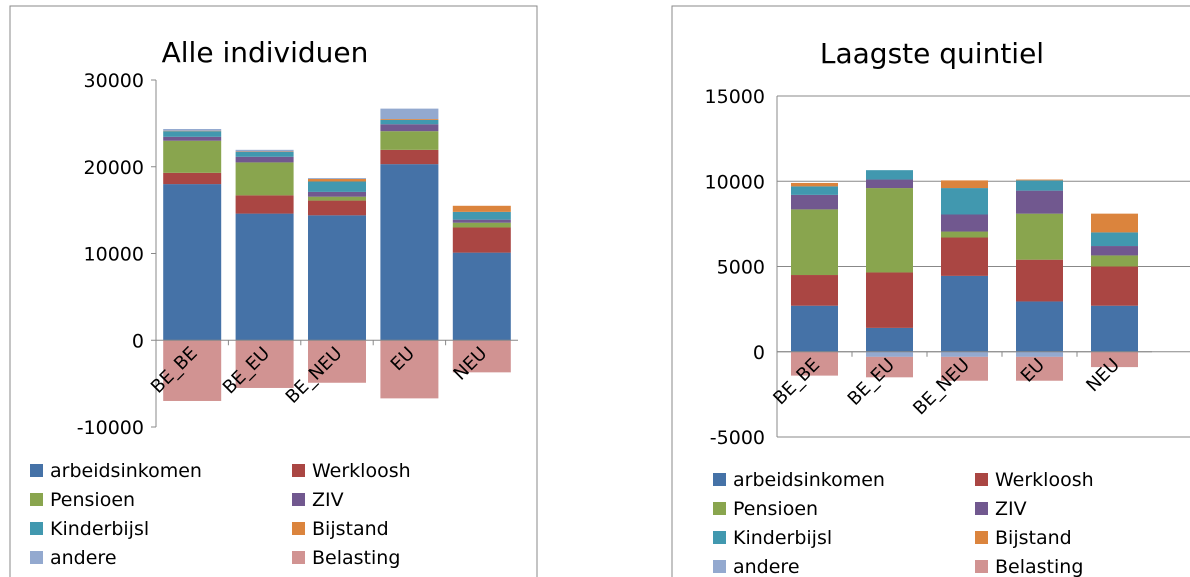  I want to click on y-tick-label: 15000, so click(735, 97).